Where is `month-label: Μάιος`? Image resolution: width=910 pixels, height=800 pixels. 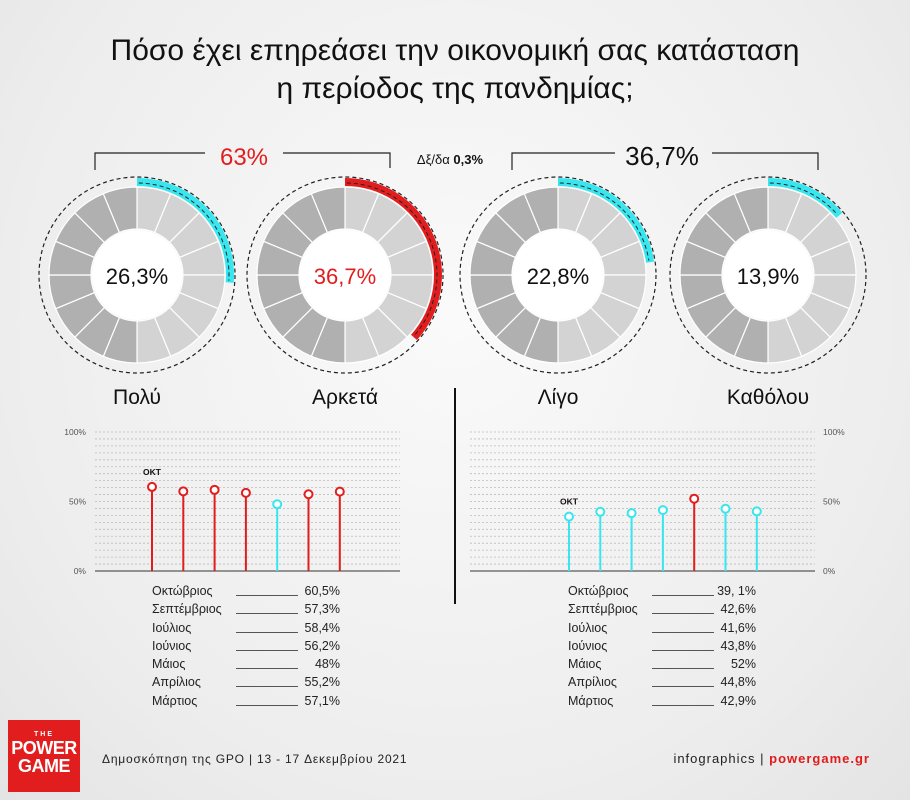
month-label: Μάιος is located at coordinates (169, 664).